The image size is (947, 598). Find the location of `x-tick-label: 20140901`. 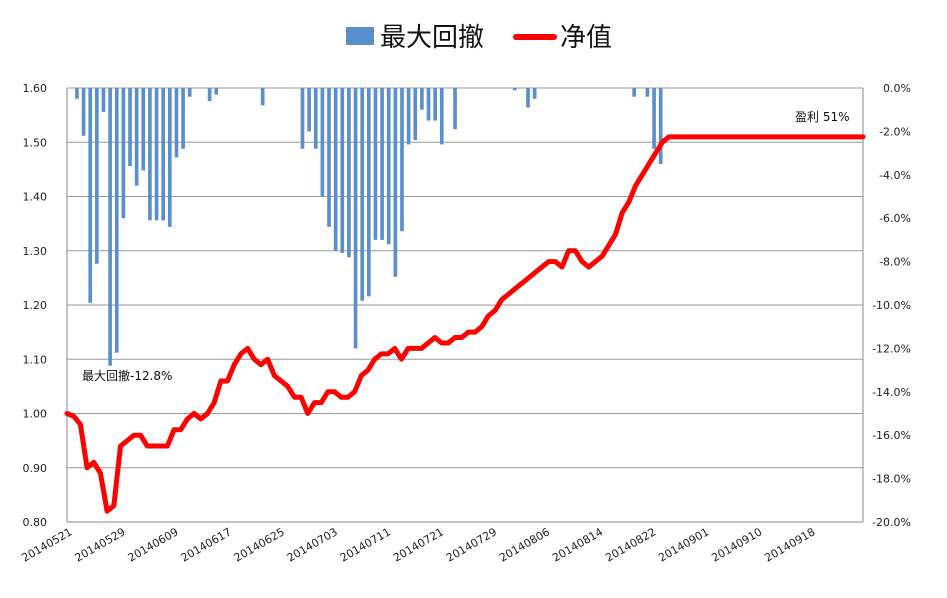

x-tick-label: 20140901 is located at coordinates (683, 544).